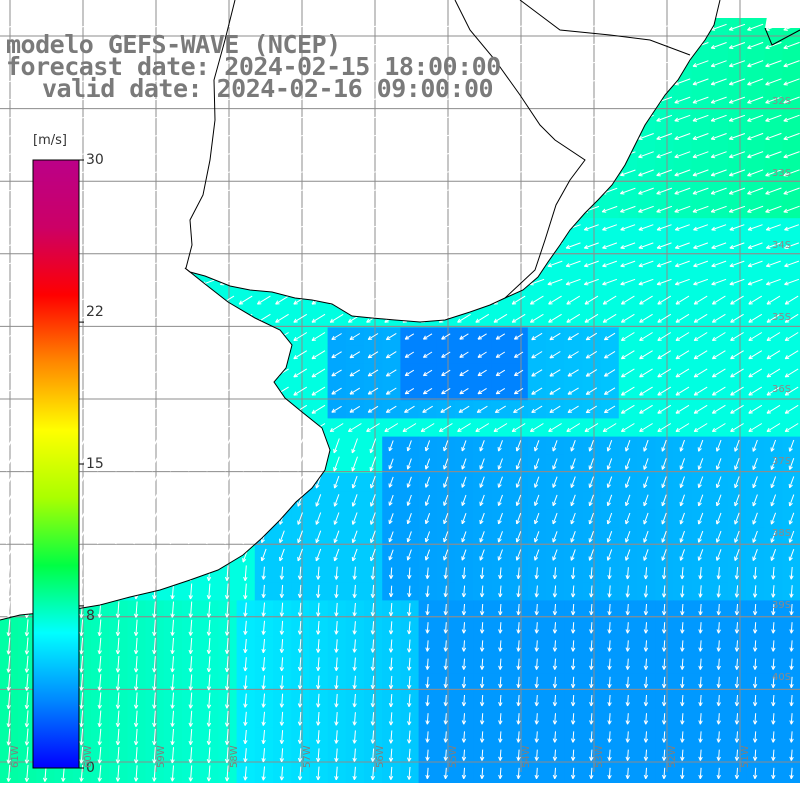  What do you see at coordinates (268, 88) in the screenshot?
I see `valid-date: valid date: 2024-02-16 09:00:00` at bounding box center [268, 88].